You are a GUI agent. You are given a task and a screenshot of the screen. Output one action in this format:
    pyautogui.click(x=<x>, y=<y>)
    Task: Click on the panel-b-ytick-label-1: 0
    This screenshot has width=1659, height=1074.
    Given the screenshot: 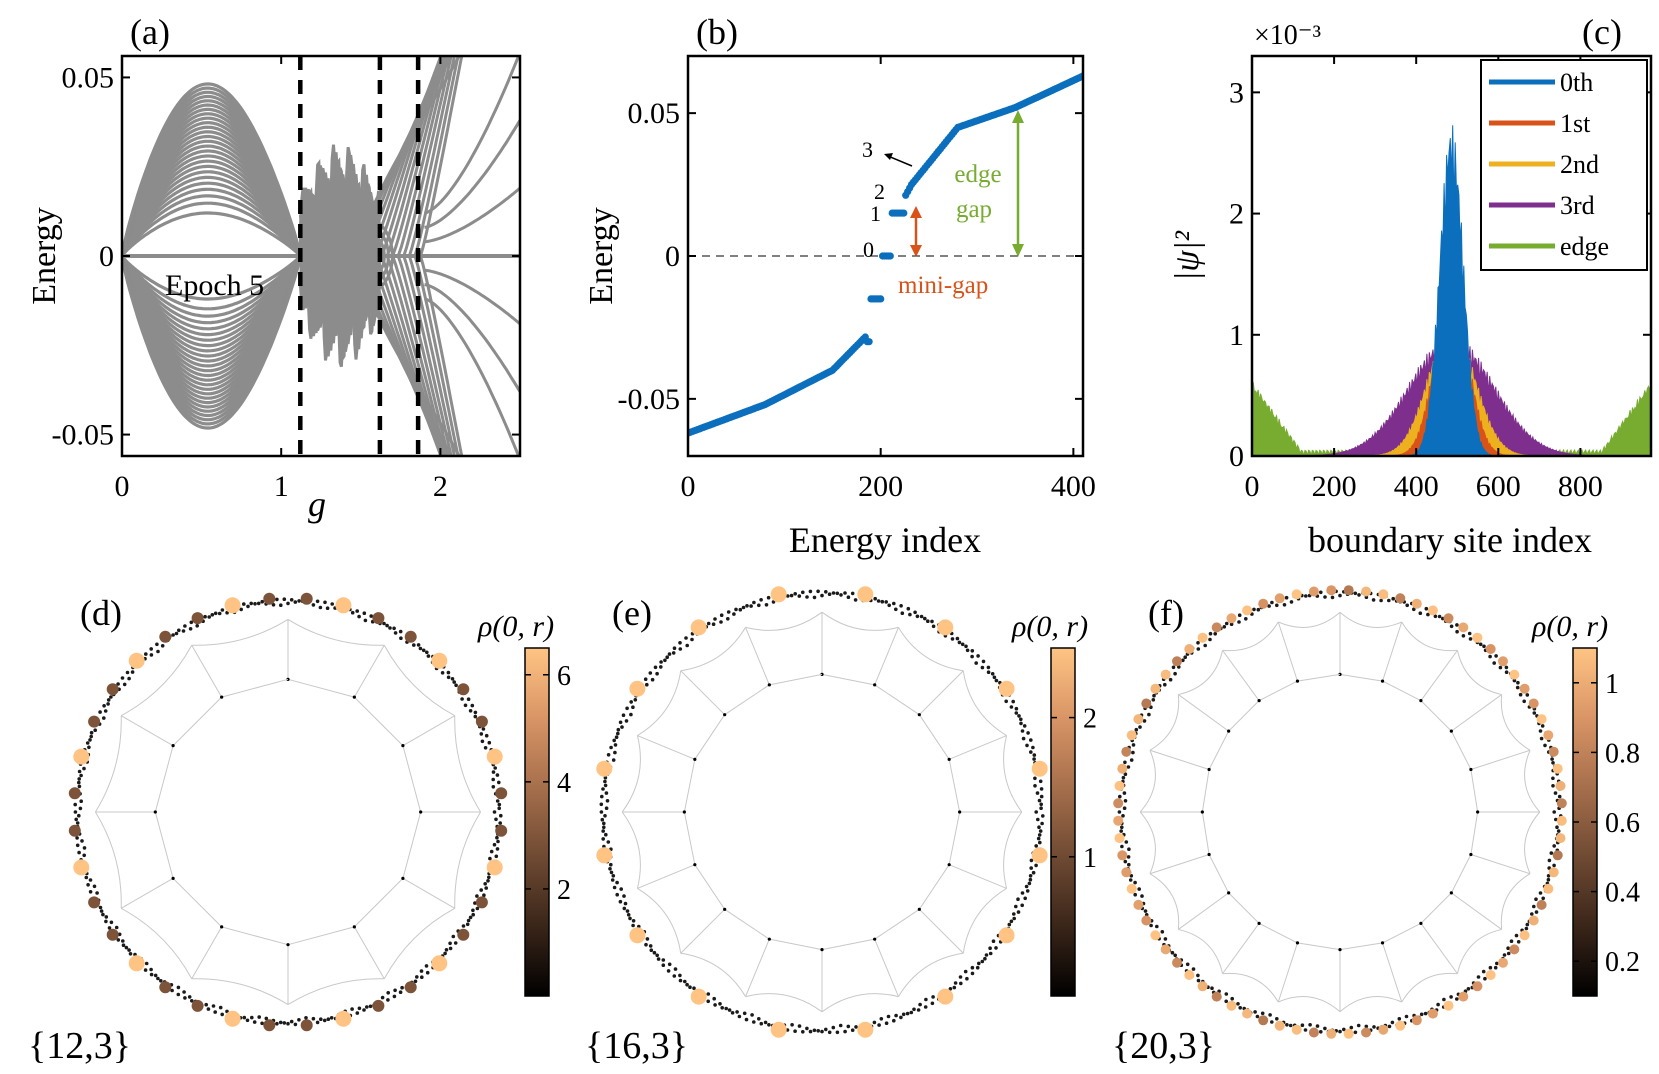 What is the action you would take?
    pyautogui.click(x=672, y=256)
    